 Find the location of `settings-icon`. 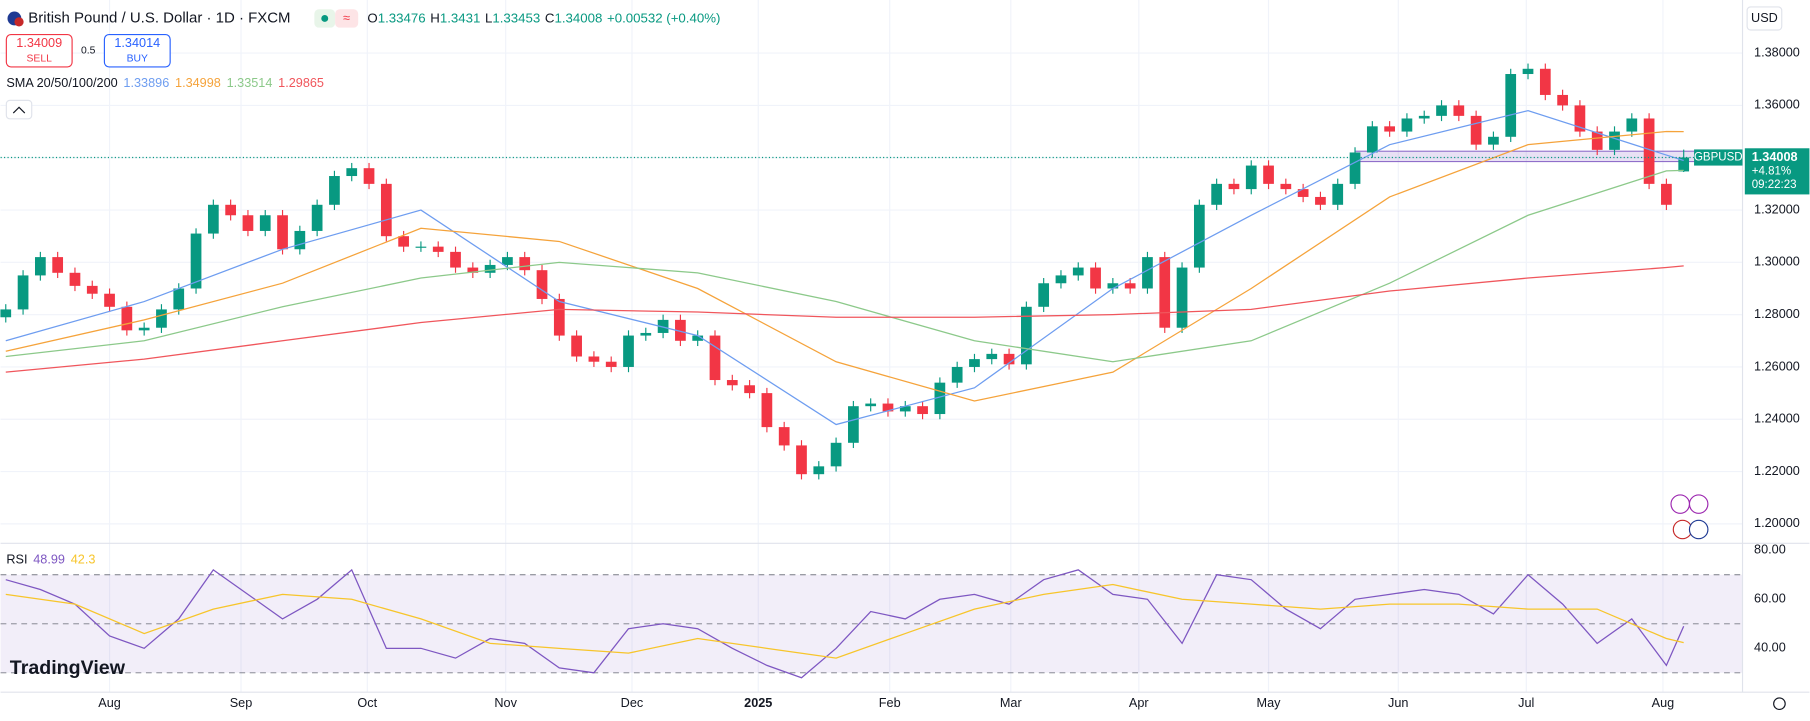

settings-icon is located at coordinates (1779, 704).